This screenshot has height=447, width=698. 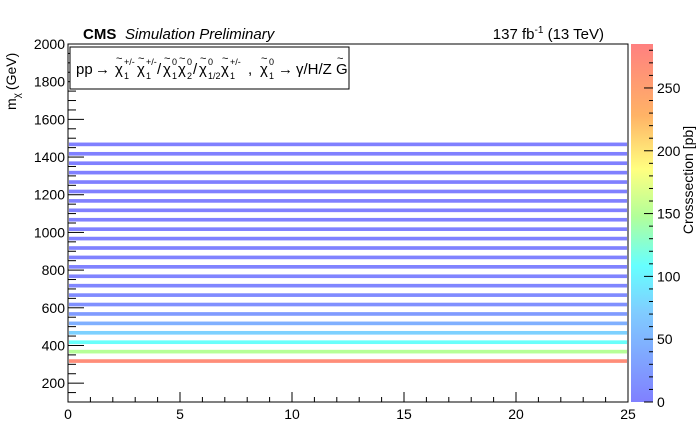 What do you see at coordinates (235, 62) in the screenshot?
I see `chargino3-sup: +/-` at bounding box center [235, 62].